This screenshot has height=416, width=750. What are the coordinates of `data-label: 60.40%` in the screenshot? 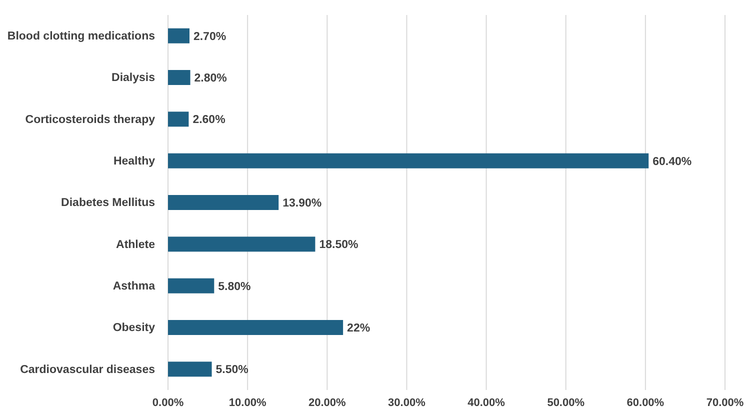 It's located at (672, 162).